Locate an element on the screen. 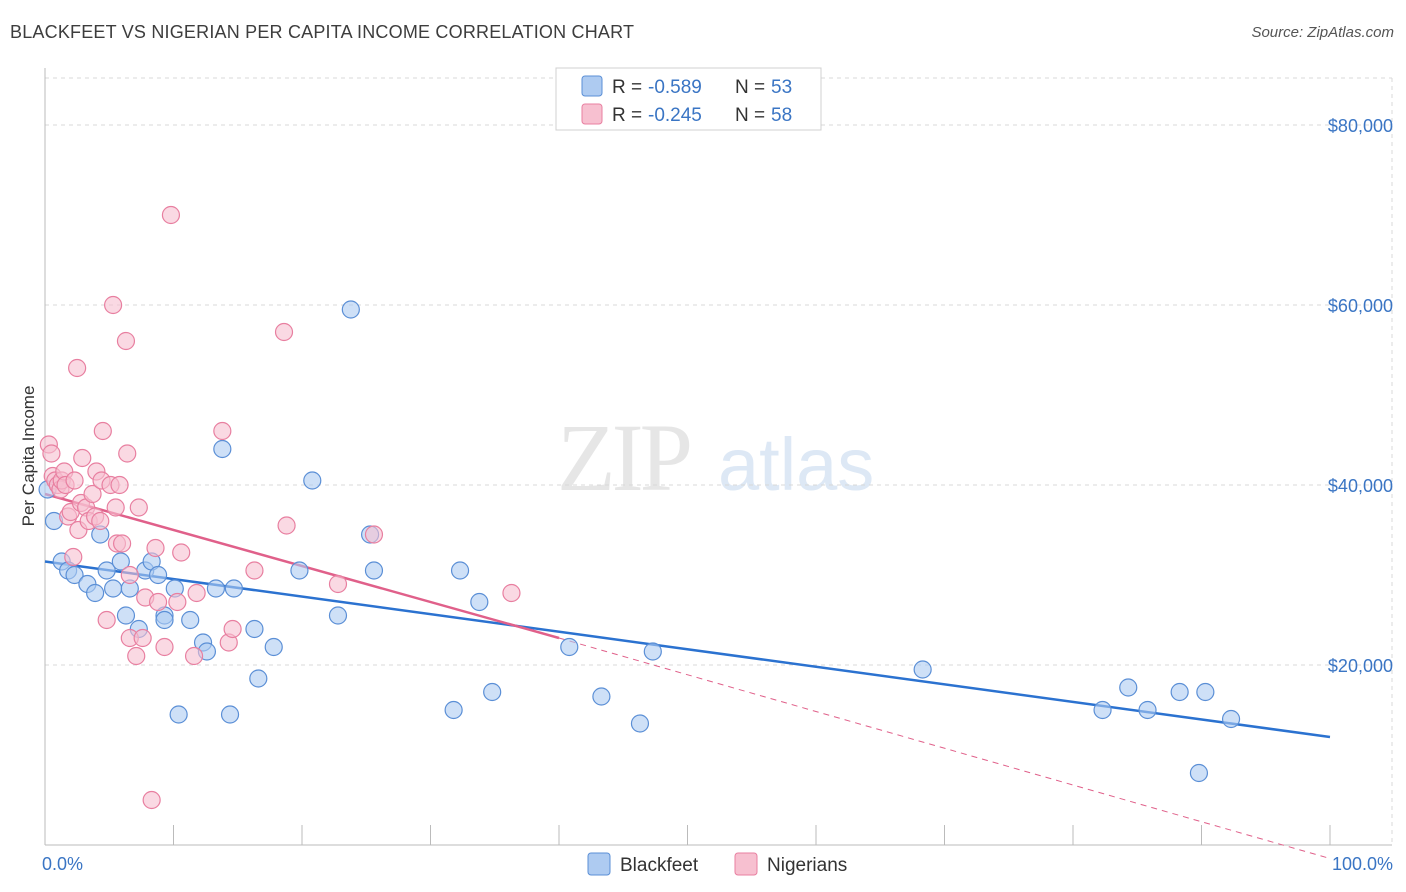 This screenshot has height=892, width=1406. legend-r-blackfeet: -0.589 is located at coordinates (675, 87).